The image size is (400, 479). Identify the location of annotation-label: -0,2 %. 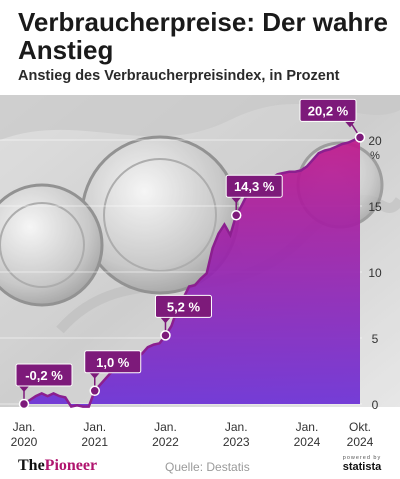
(44, 375).